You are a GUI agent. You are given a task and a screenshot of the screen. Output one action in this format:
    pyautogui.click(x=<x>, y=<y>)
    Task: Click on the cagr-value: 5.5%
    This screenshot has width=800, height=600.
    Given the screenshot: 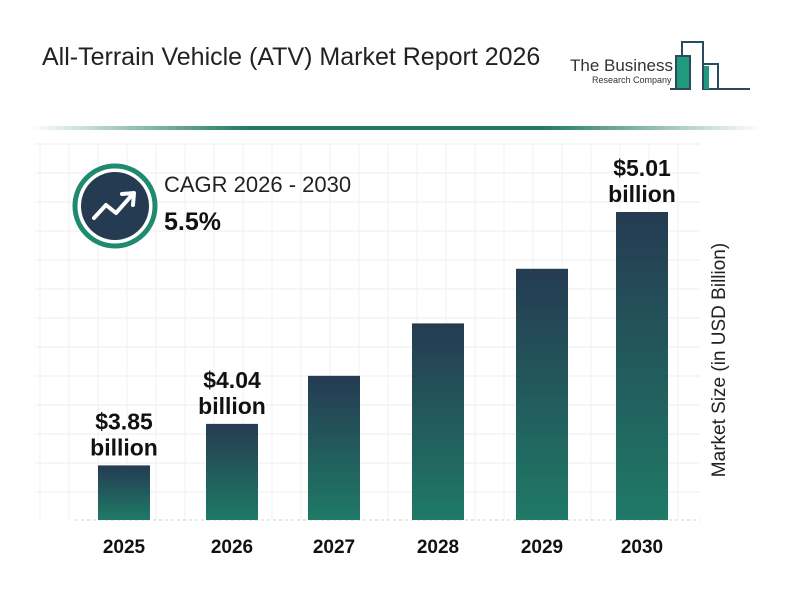 What is the action you would take?
    pyautogui.click(x=192, y=222)
    